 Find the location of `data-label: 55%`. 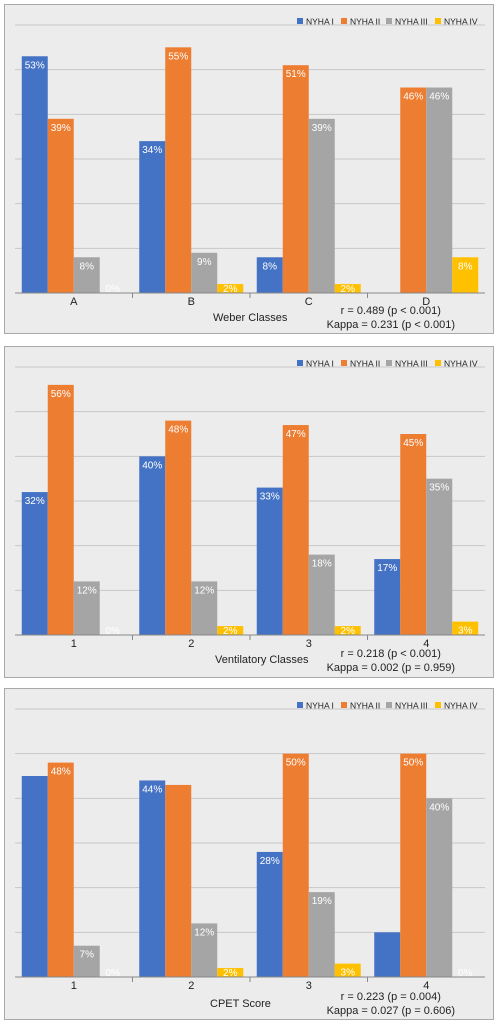

data-label: 55% is located at coordinates (178, 56).